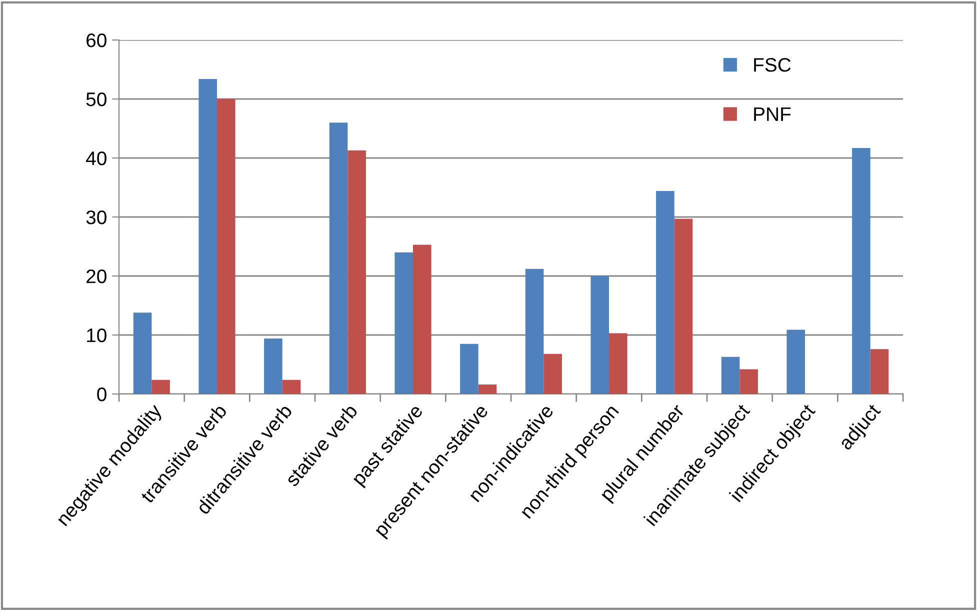 This screenshot has width=977, height=610. I want to click on y-tick-label: 60, so click(96, 40).